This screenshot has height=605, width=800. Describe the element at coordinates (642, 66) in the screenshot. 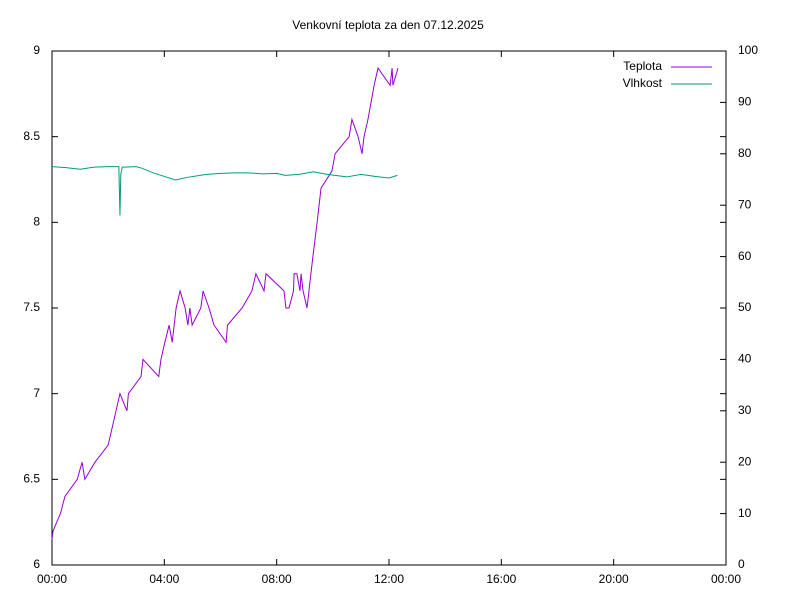

I see `legend-label: Teplota` at that location.